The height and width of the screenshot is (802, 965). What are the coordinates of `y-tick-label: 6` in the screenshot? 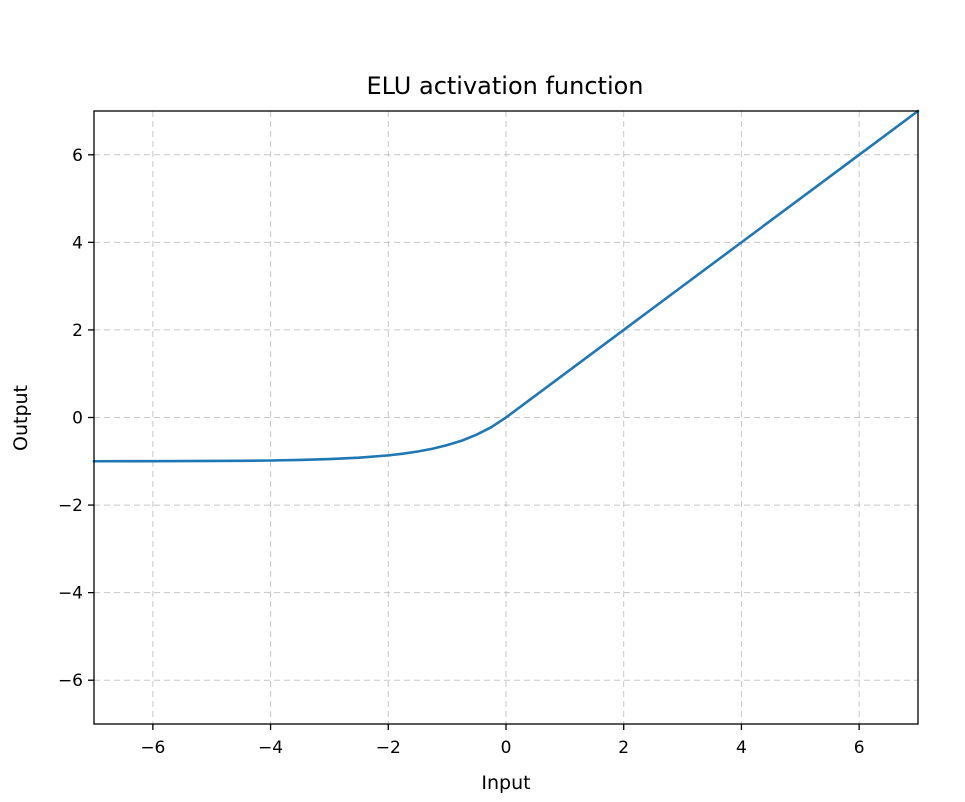 It's located at (77, 156).